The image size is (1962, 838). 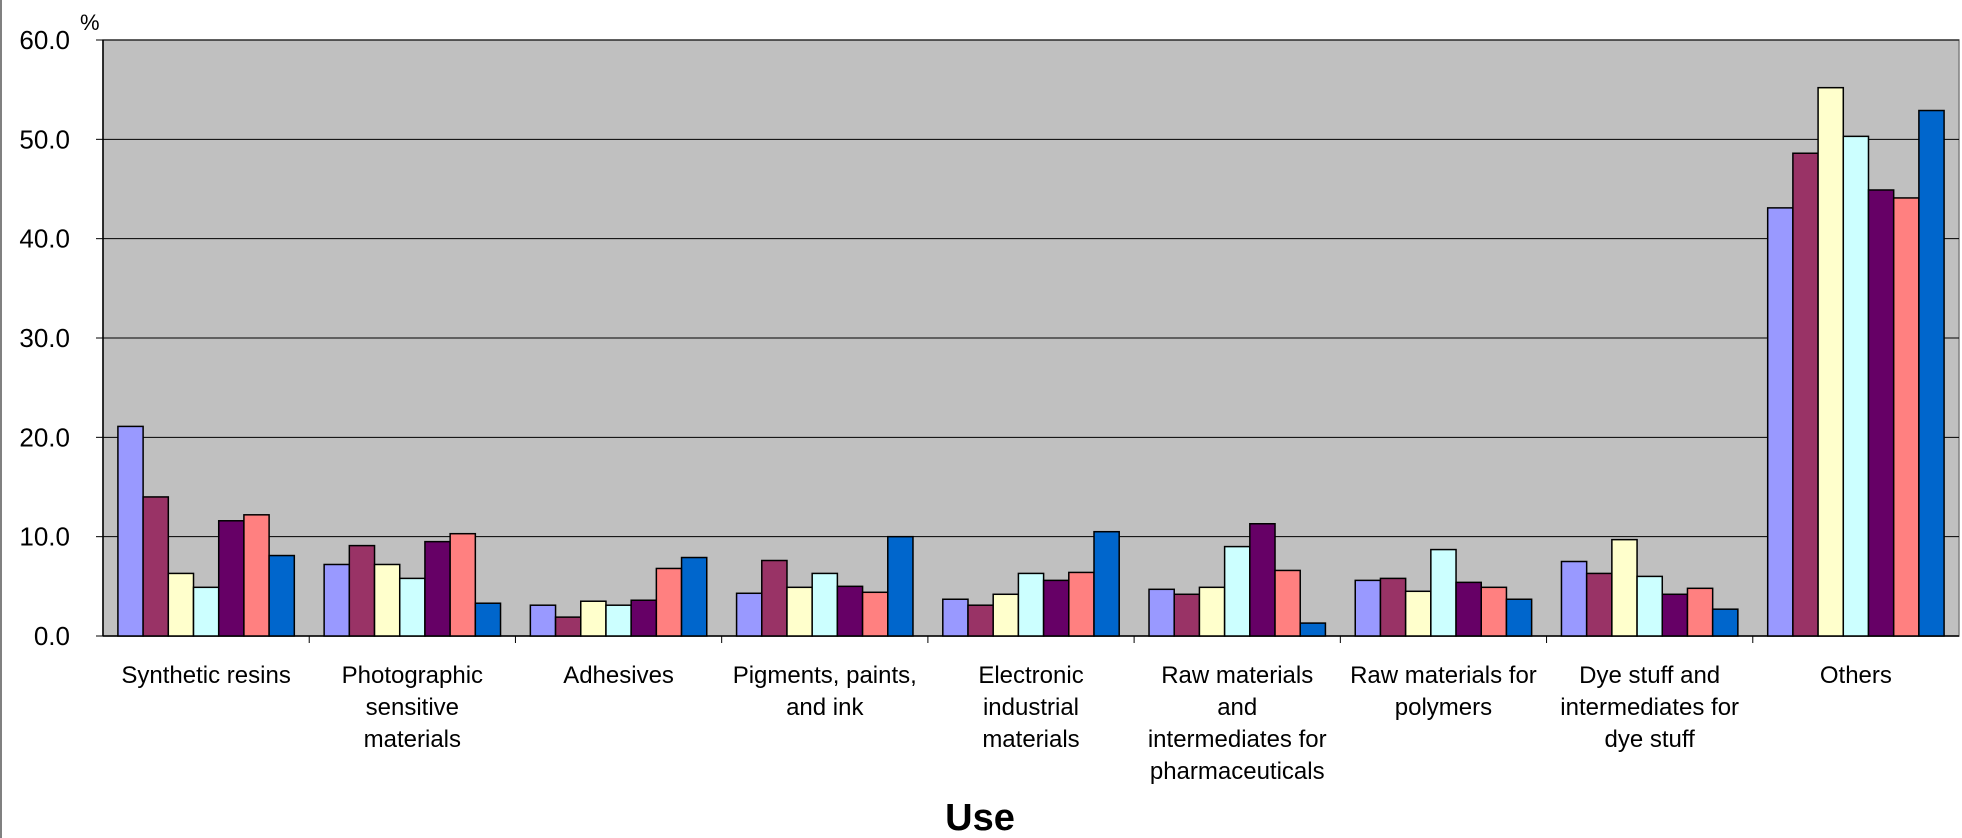 I want to click on category-label: Others, so click(x=1856, y=675).